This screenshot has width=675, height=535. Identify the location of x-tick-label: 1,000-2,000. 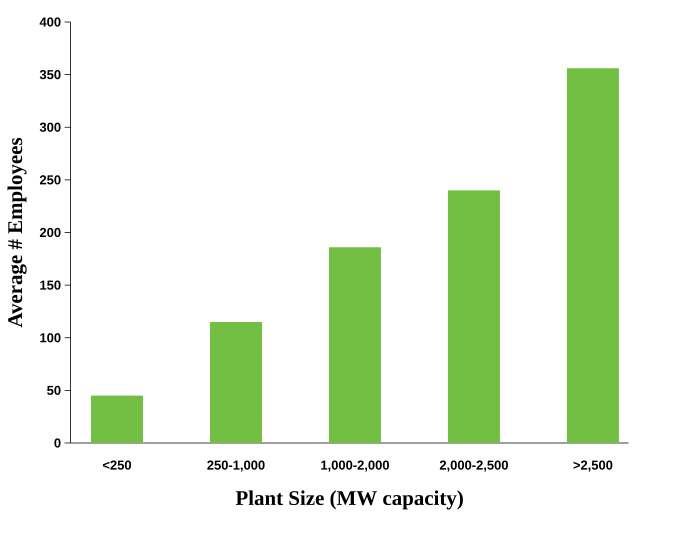
(355, 466).